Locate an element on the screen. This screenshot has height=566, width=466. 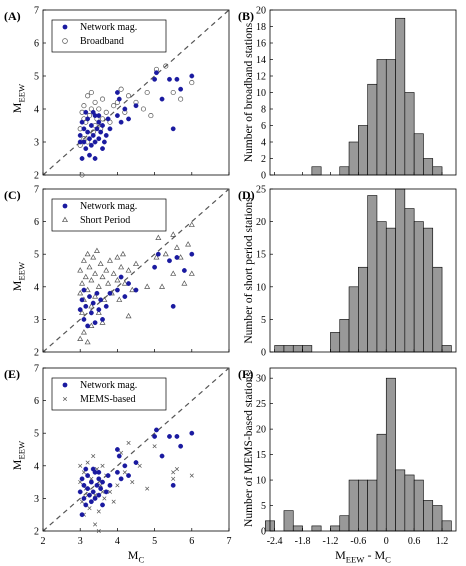
plot-frame is located at coordinates (136, 449).